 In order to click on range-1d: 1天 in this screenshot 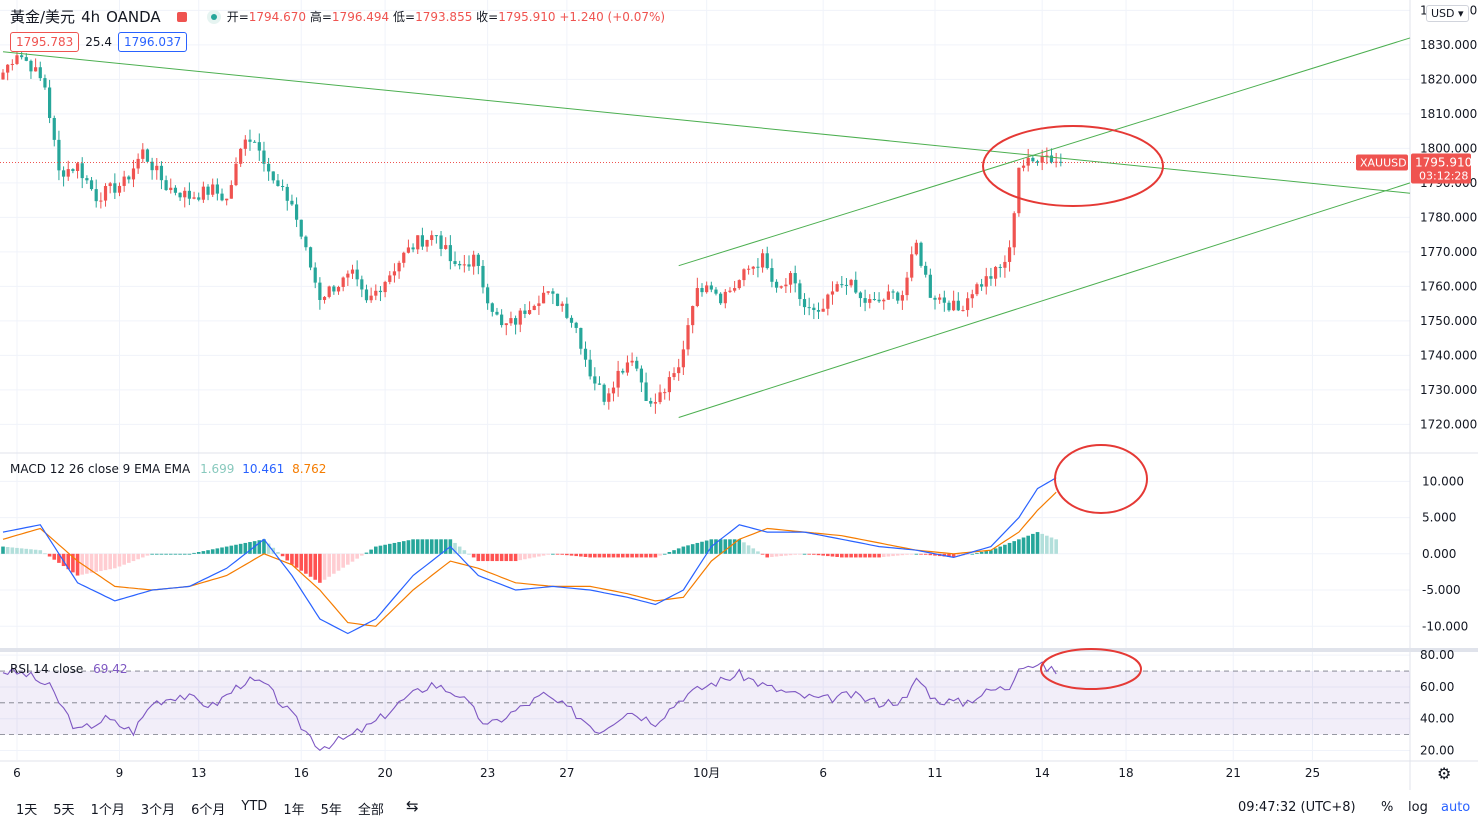, I will do `click(27, 810)`.